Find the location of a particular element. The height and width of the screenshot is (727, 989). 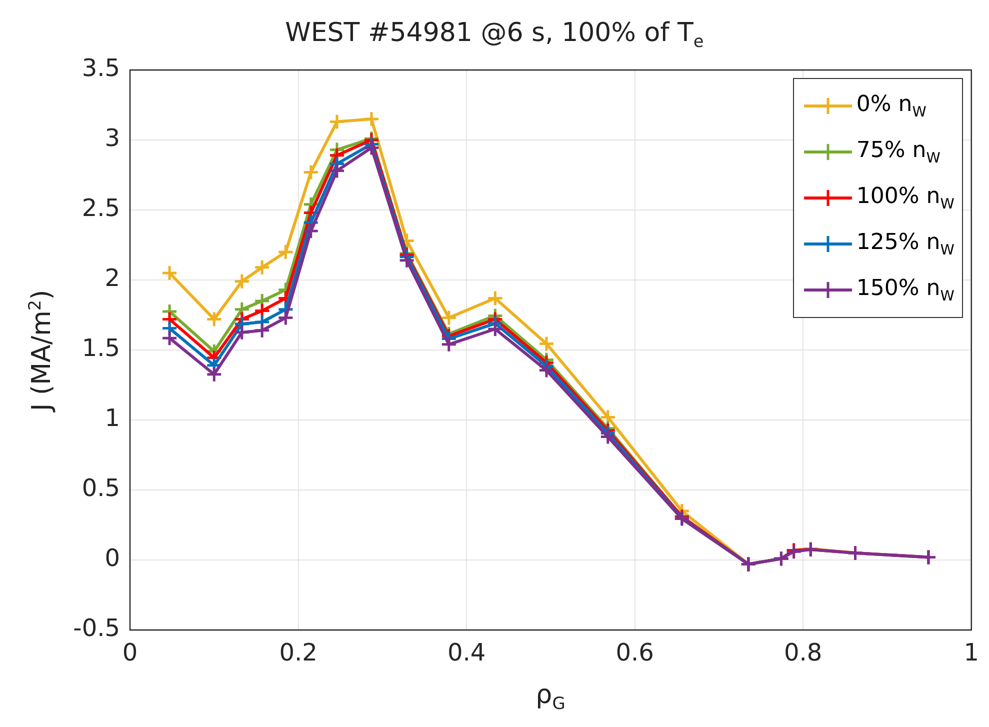

x-tick-label: 0.6 is located at coordinates (635, 652).